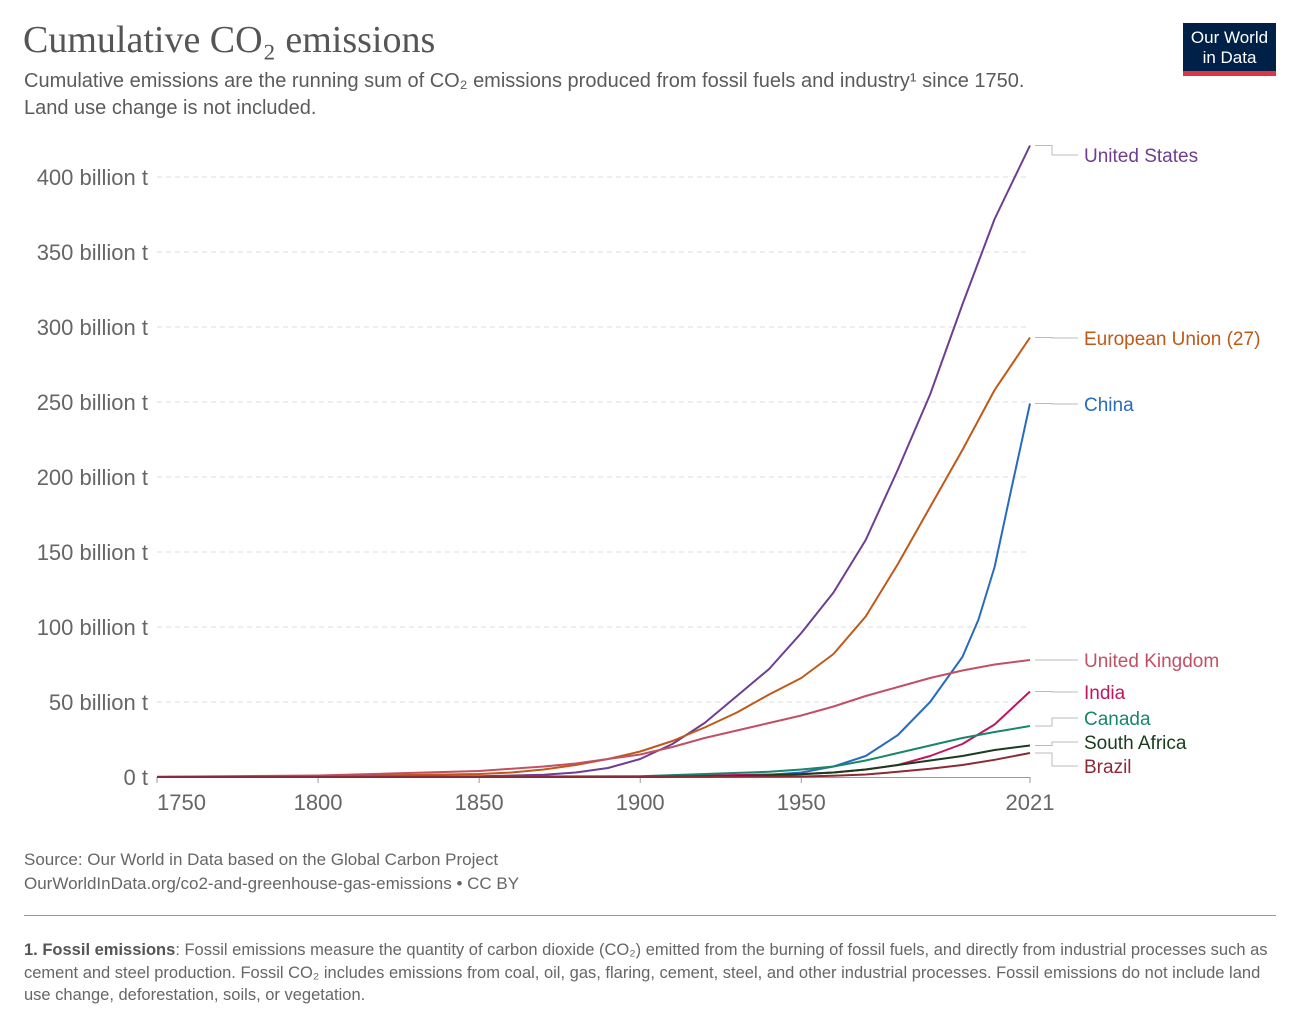 The width and height of the screenshot is (1299, 1019). Describe the element at coordinates (136, 777) in the screenshot. I see `y-tick-label: 0 t` at that location.